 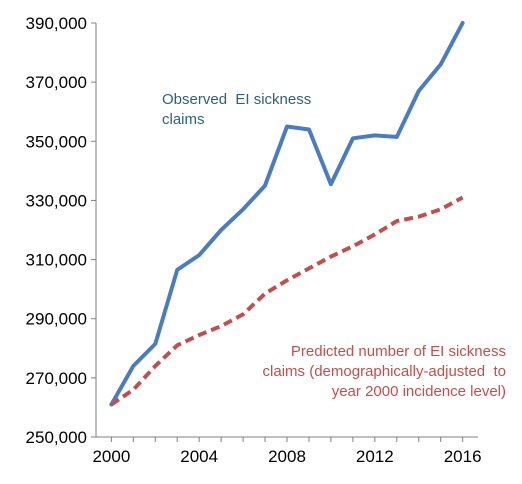 What do you see at coordinates (287, 456) in the screenshot?
I see `x-tick-label: 2008` at bounding box center [287, 456].